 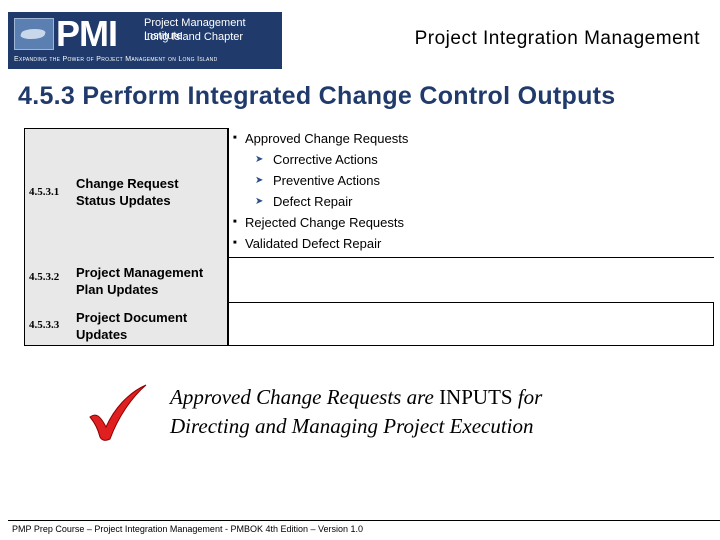 I want to click on row-number: 4.5.3.2, so click(x=44, y=277).